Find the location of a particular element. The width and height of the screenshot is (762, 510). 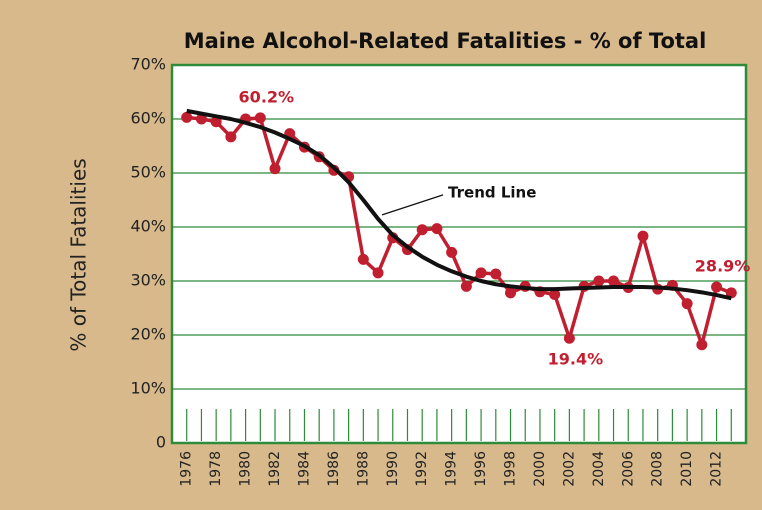

x-tick-label: 1982 is located at coordinates (275, 469).